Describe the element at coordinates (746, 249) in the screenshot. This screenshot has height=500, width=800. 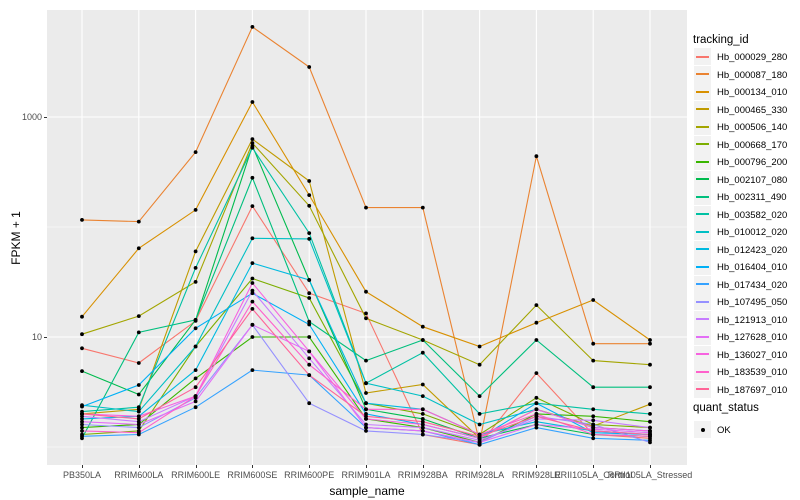
I see `legend-item-Hb_012423_020: Hb_012423_020` at that location.